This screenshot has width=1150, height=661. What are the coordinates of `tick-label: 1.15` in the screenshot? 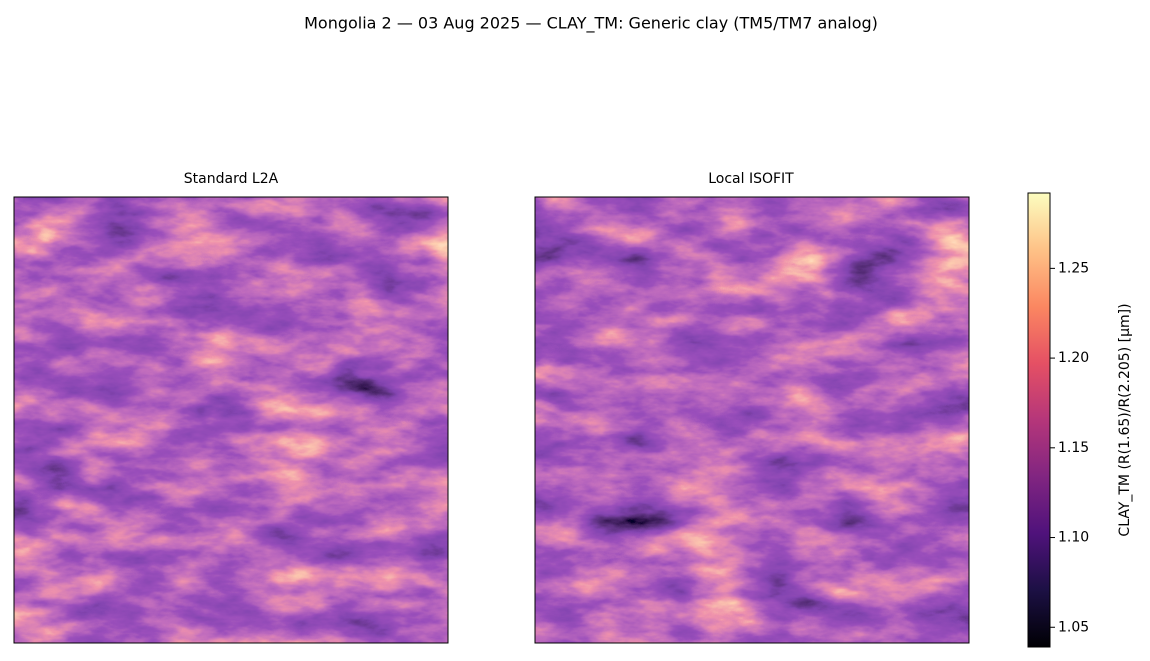 It's located at (1073, 448).